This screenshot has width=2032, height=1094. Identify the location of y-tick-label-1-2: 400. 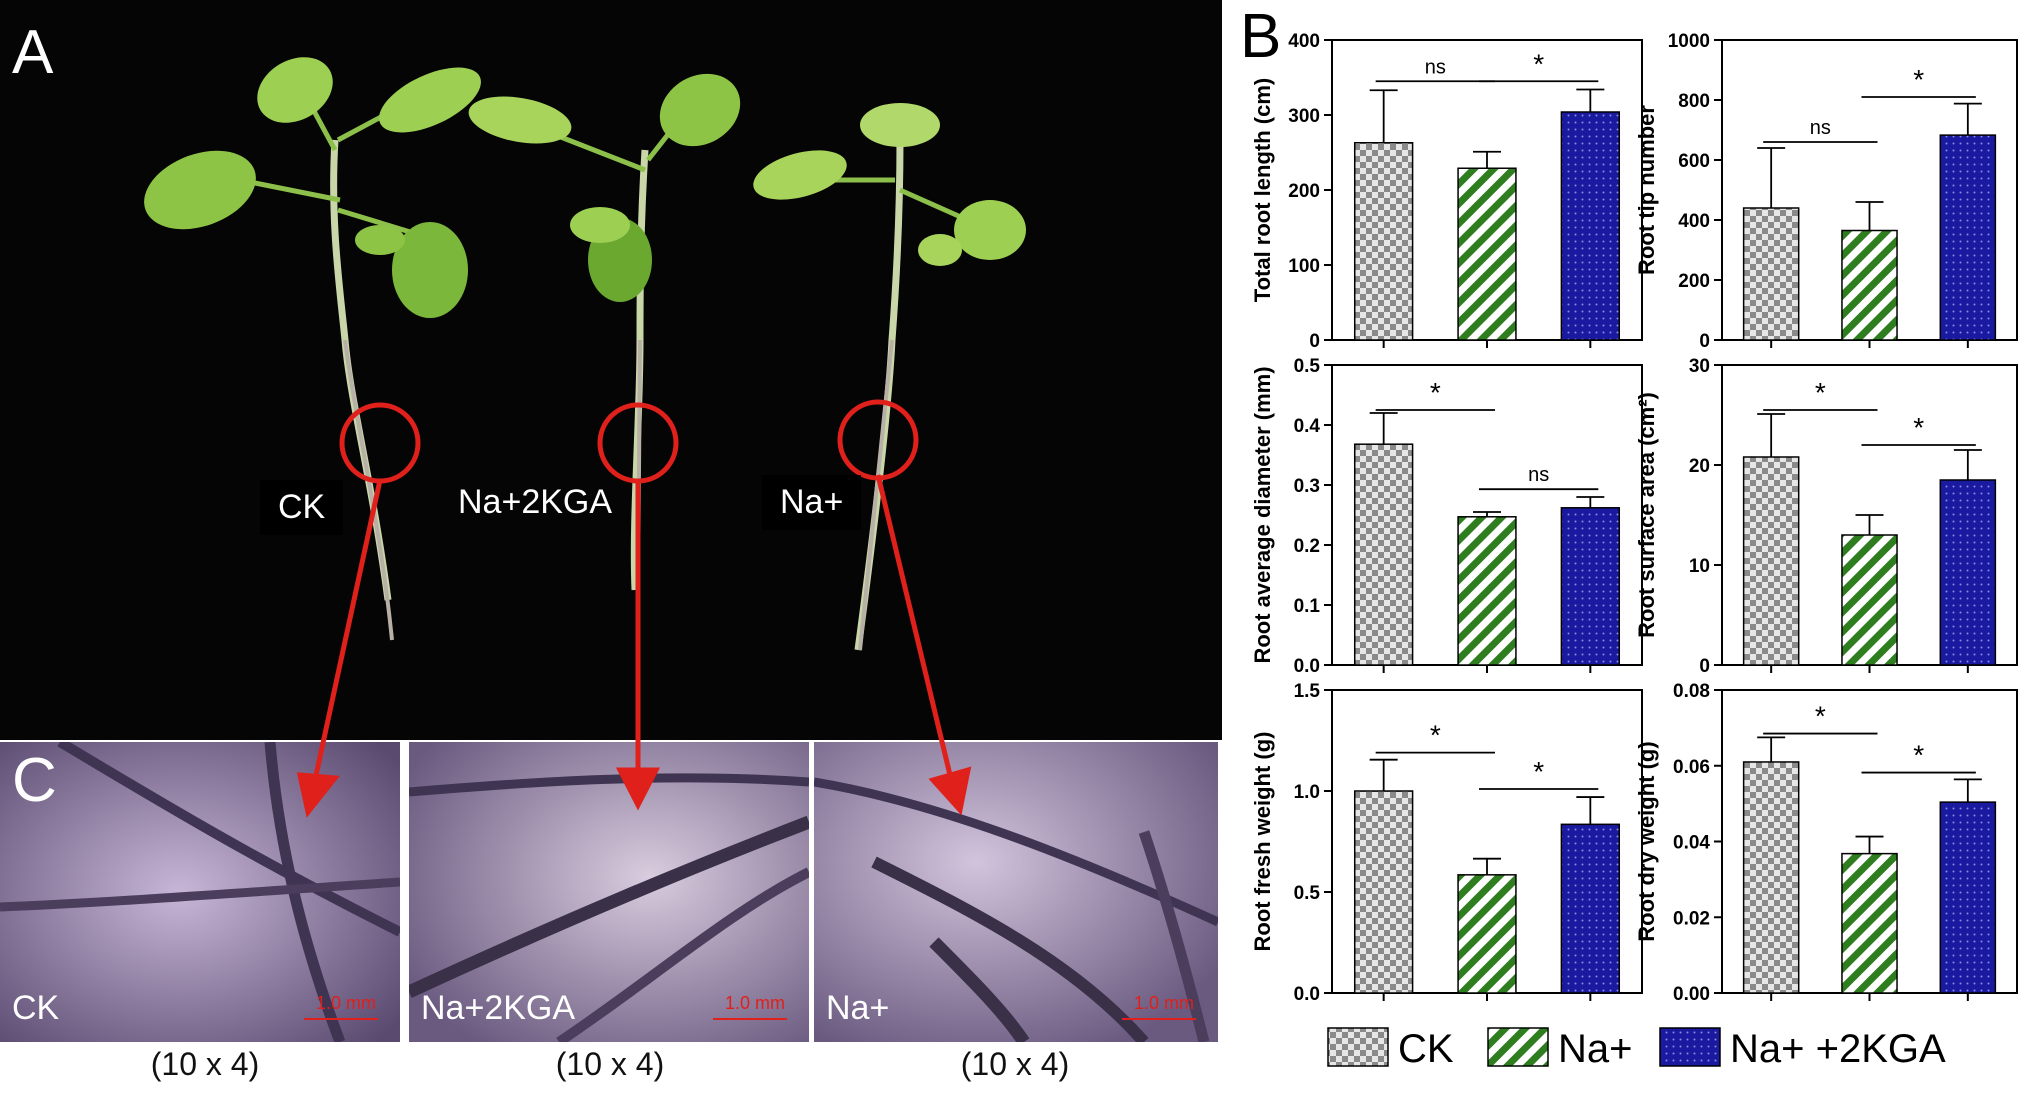
(1694, 221).